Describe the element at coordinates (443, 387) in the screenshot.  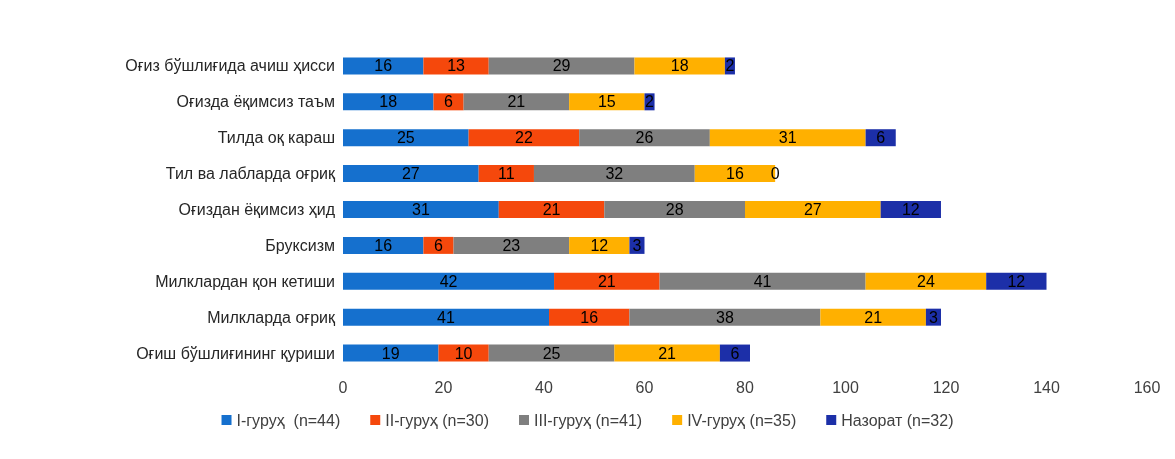
I see `x-tick-label: 20` at that location.